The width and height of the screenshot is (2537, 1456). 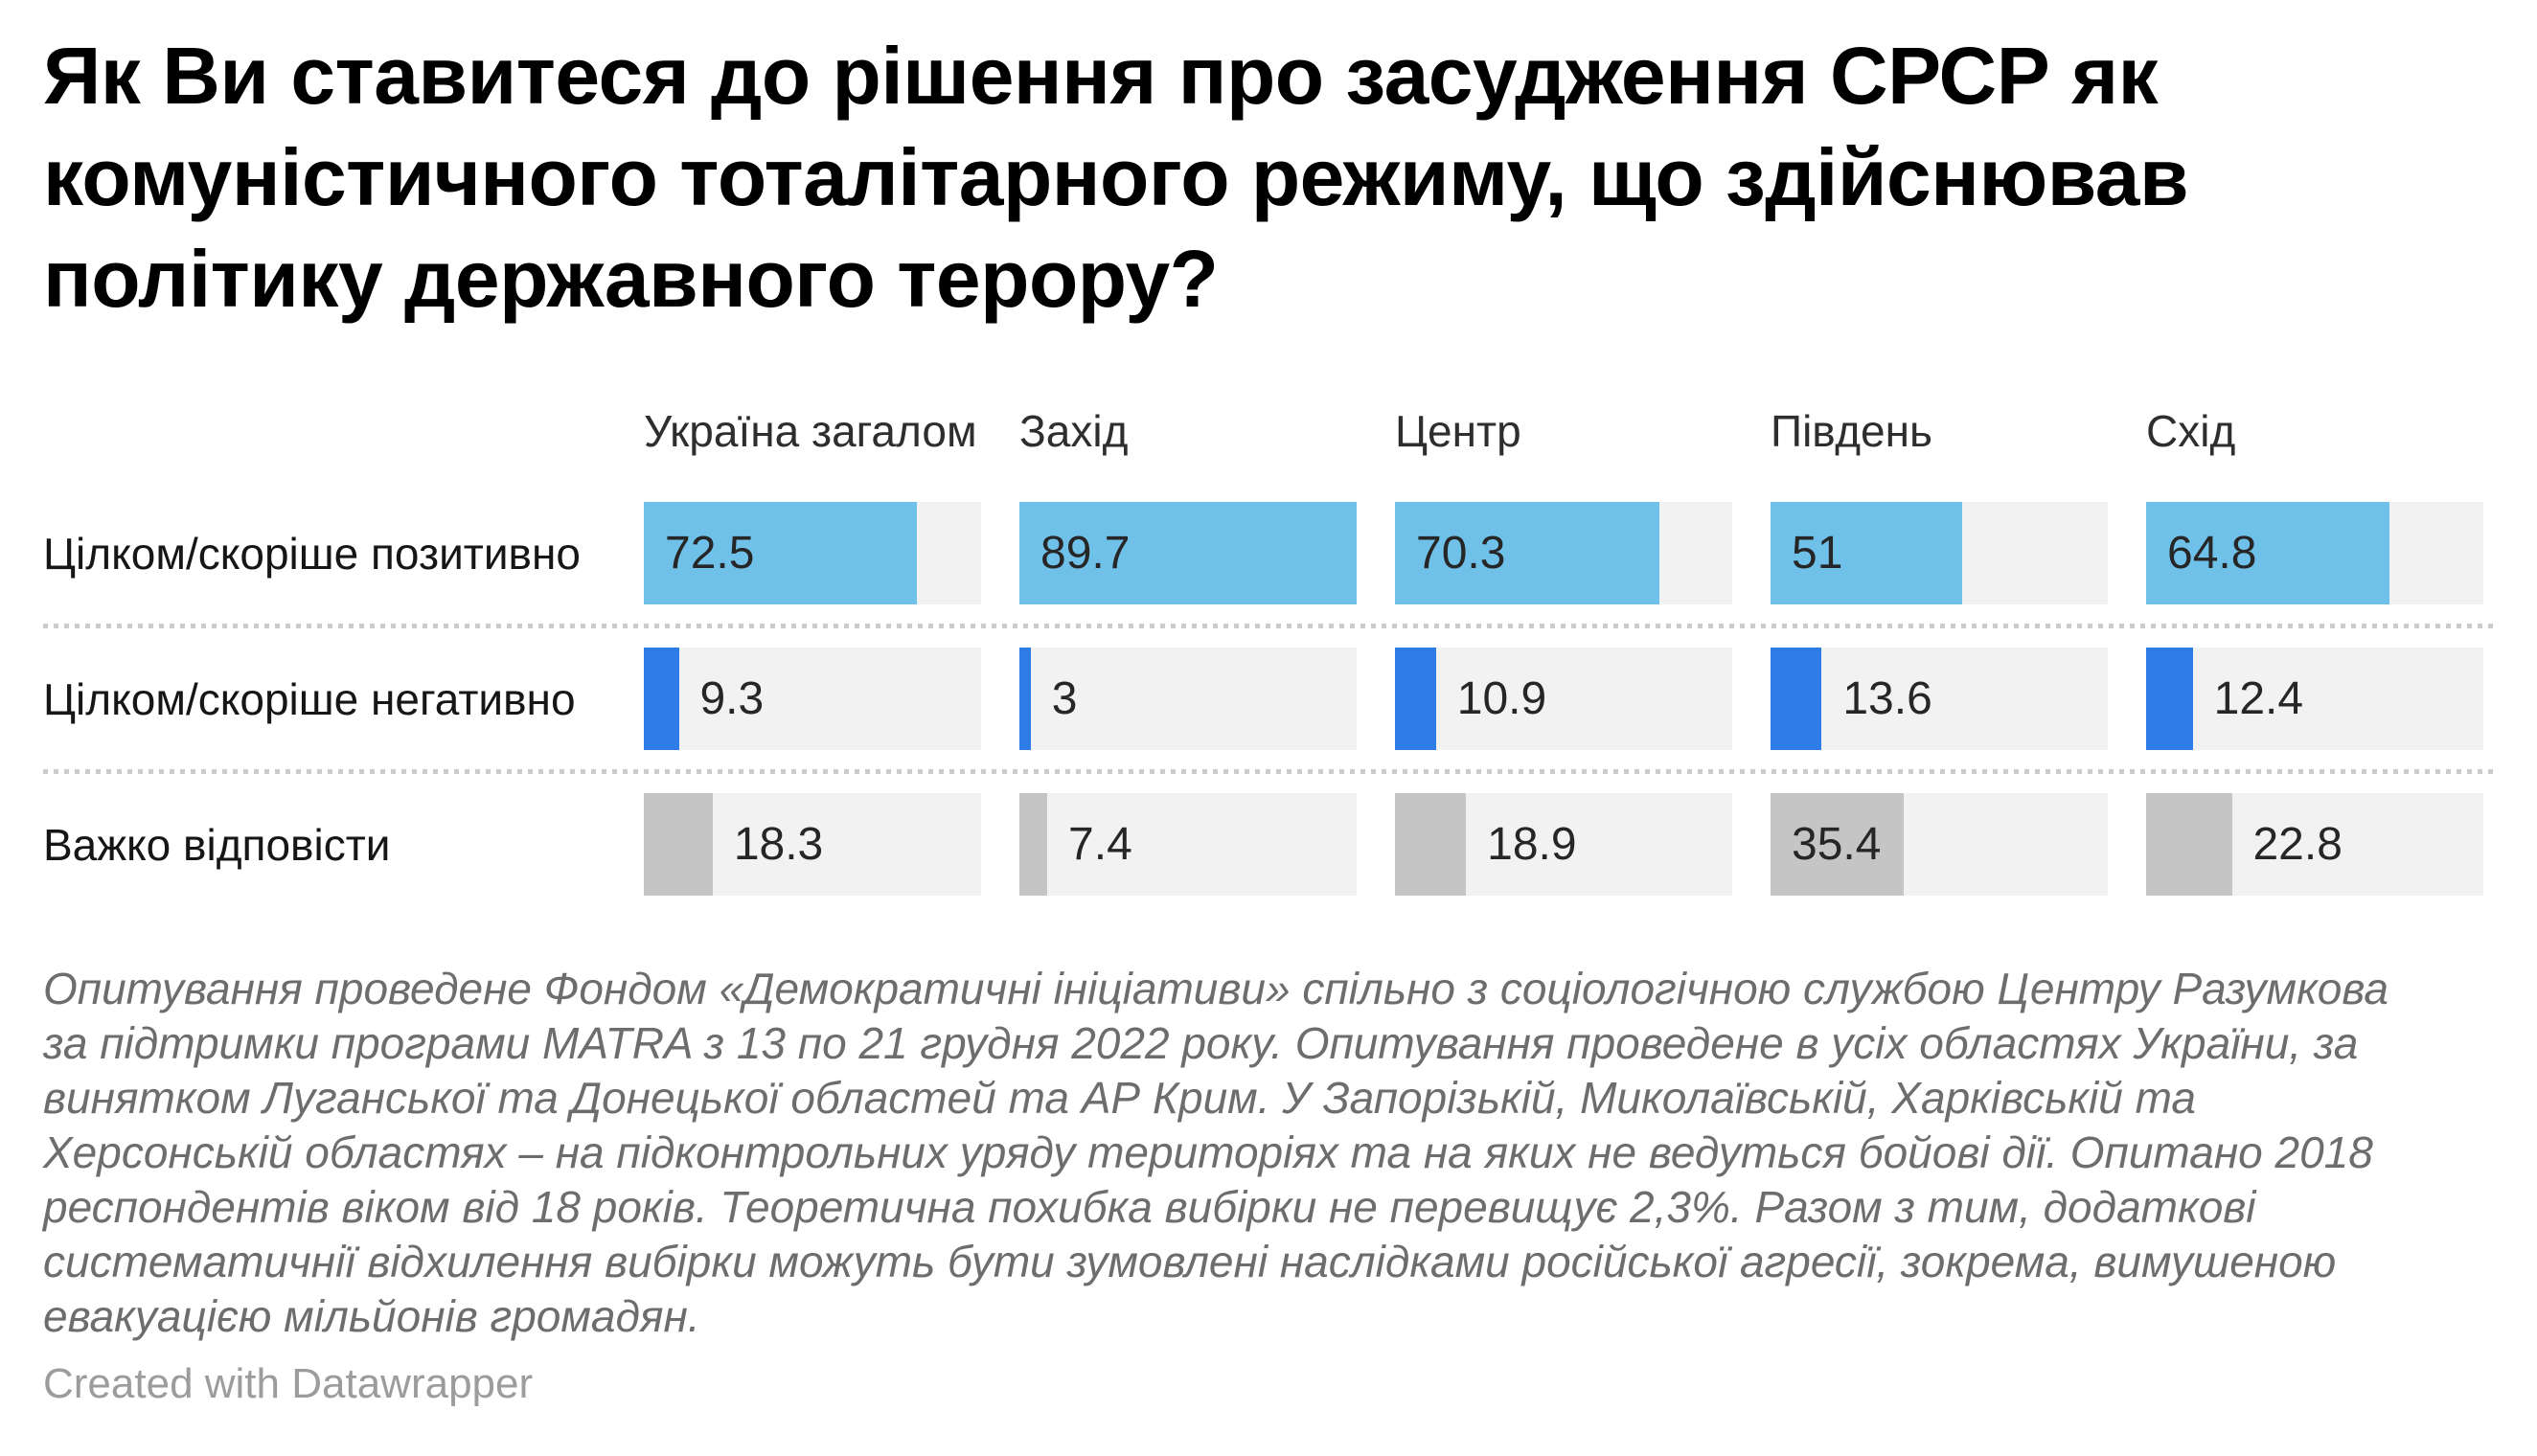 I want to click on column-header: Україна загалом, so click(x=811, y=431).